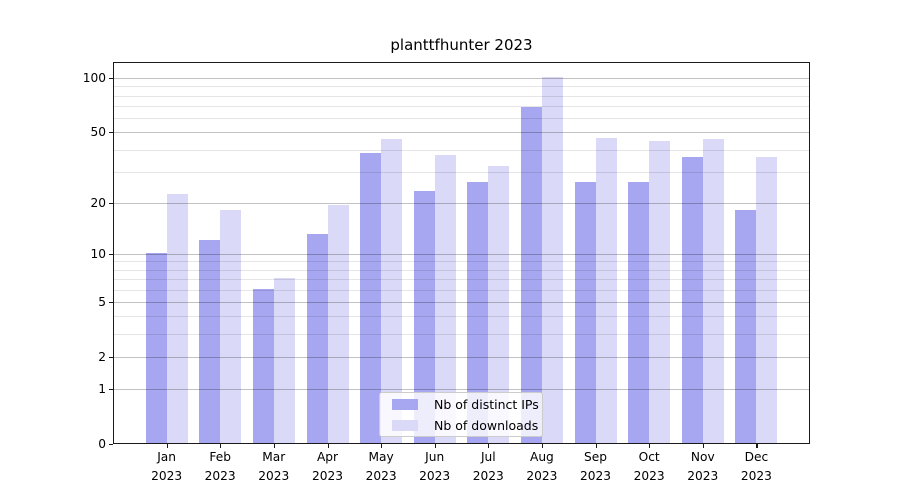  I want to click on x-tick-label: Feb 2023, so click(220, 467).